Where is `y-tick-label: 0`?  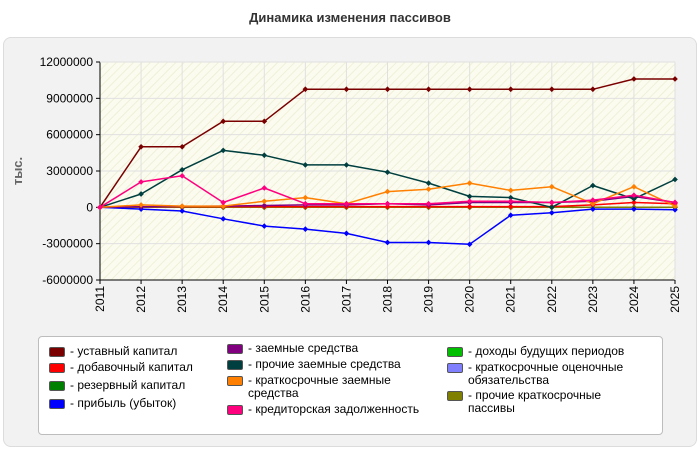
y-tick-label: 0 is located at coordinates (89, 207).